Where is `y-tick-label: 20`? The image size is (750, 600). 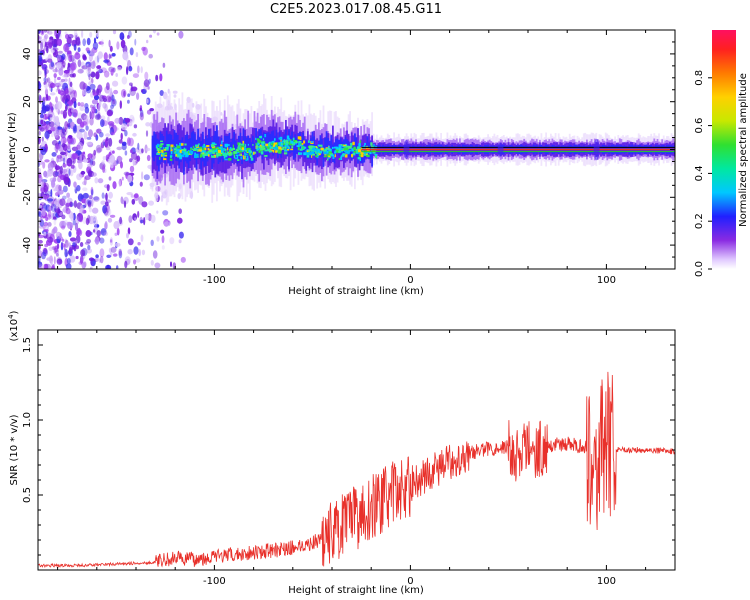 y-tick-label: 20 is located at coordinates (27, 101).